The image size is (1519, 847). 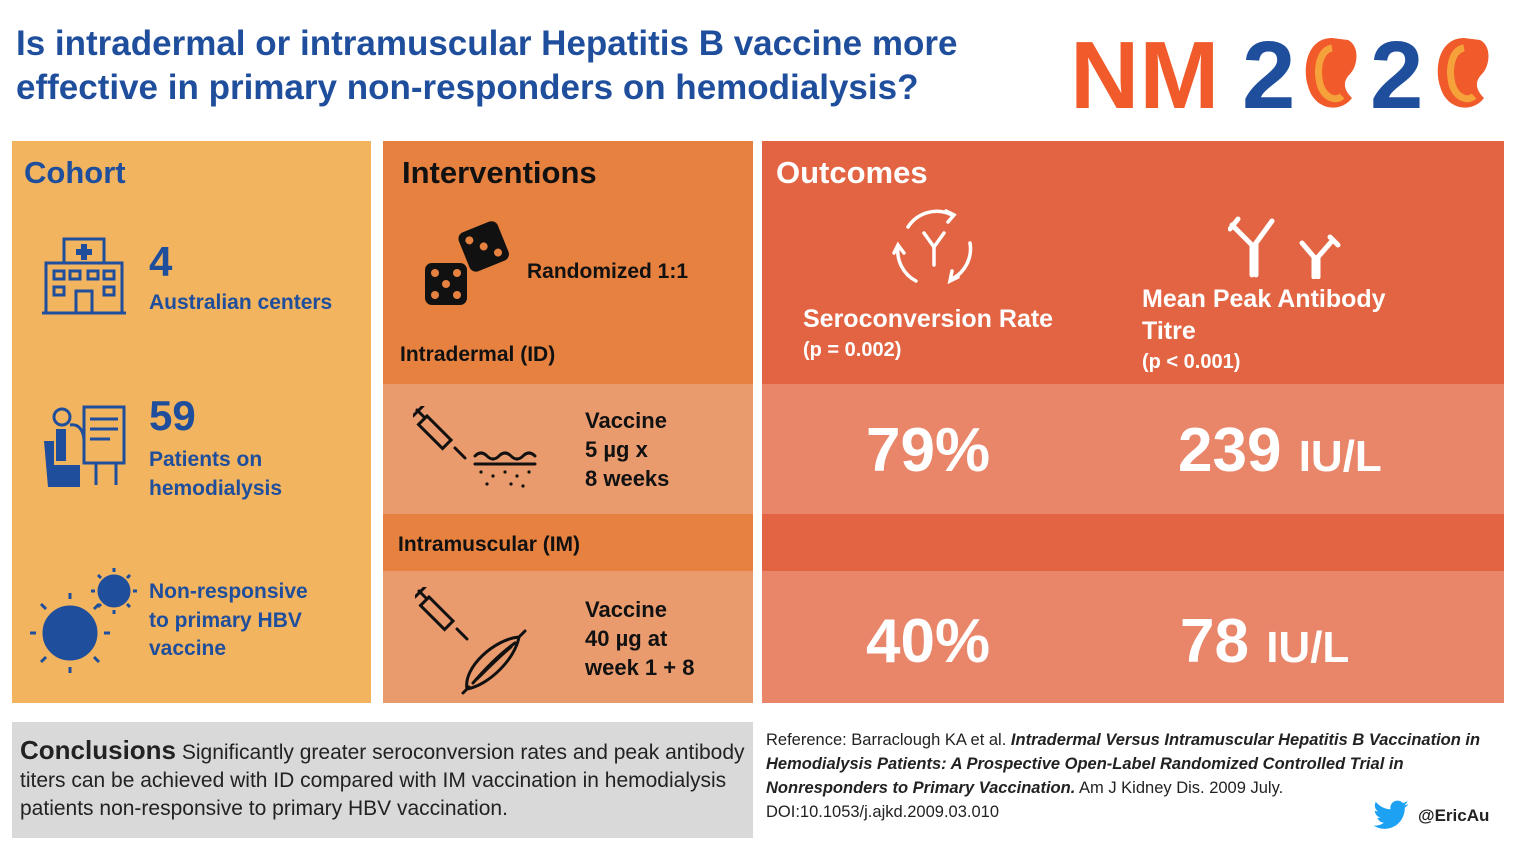 What do you see at coordinates (478, 354) in the screenshot?
I see `intradermal-label: Intradermal (ID)` at bounding box center [478, 354].